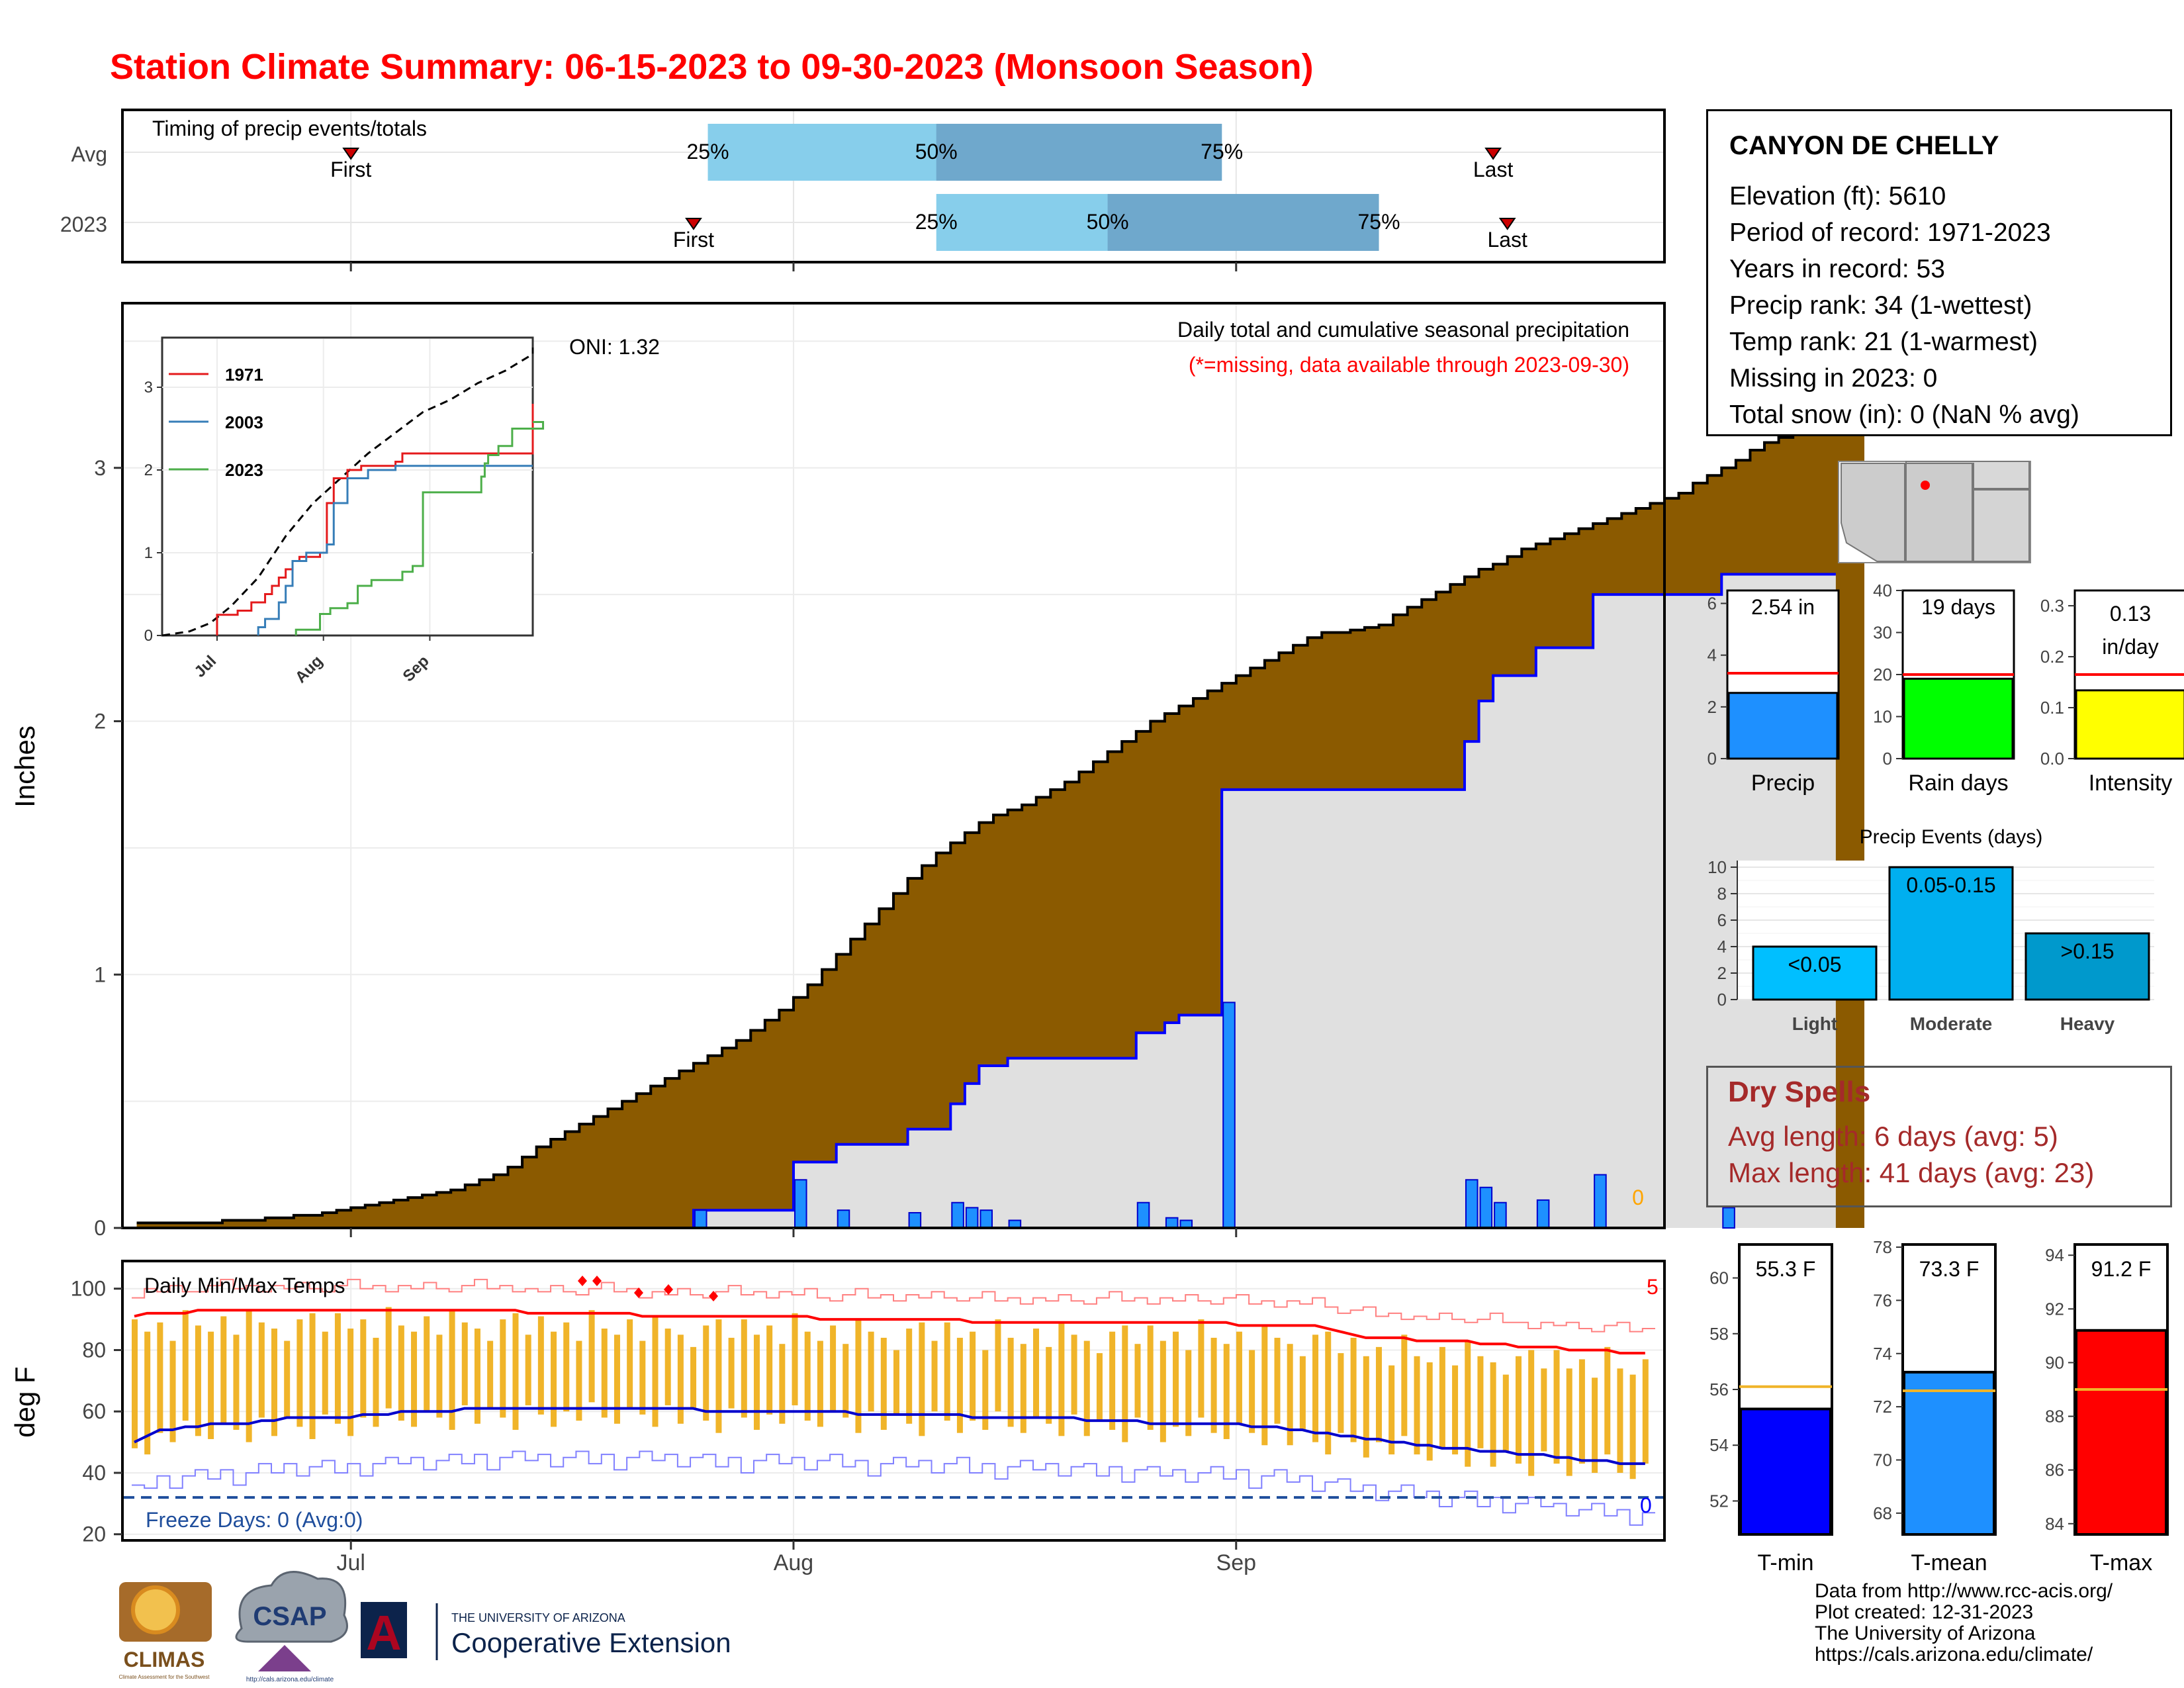 This screenshot has height=1688, width=2184. What do you see at coordinates (148, 553) in the screenshot?
I see `inset-y-tick-label: 1` at bounding box center [148, 553].